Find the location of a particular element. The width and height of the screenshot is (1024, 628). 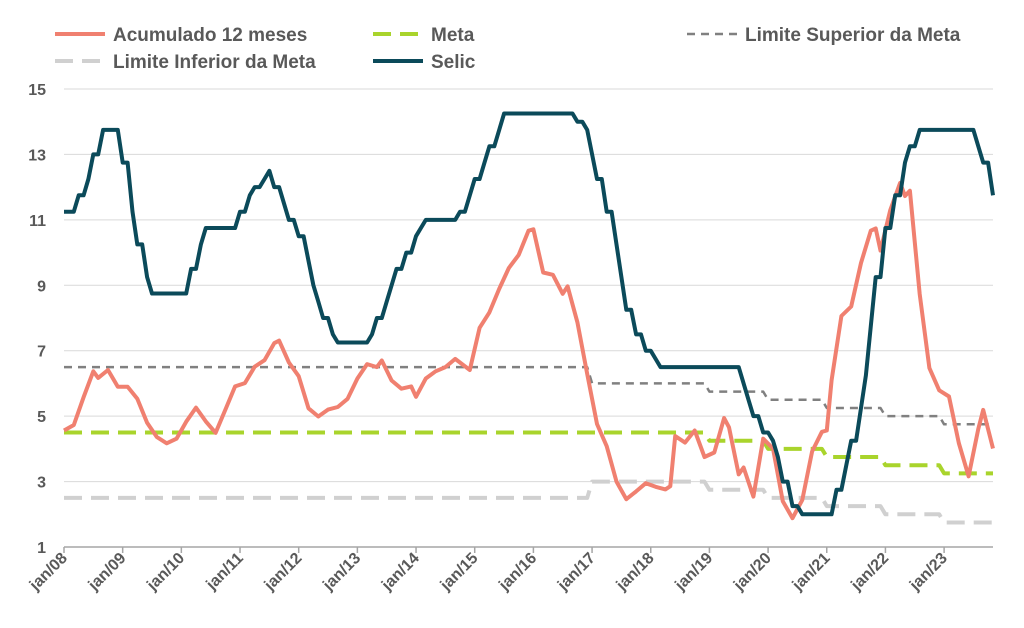

legend-item-limite-superior-da-meta: Limite Superior da Meta is located at coordinates (824, 35).